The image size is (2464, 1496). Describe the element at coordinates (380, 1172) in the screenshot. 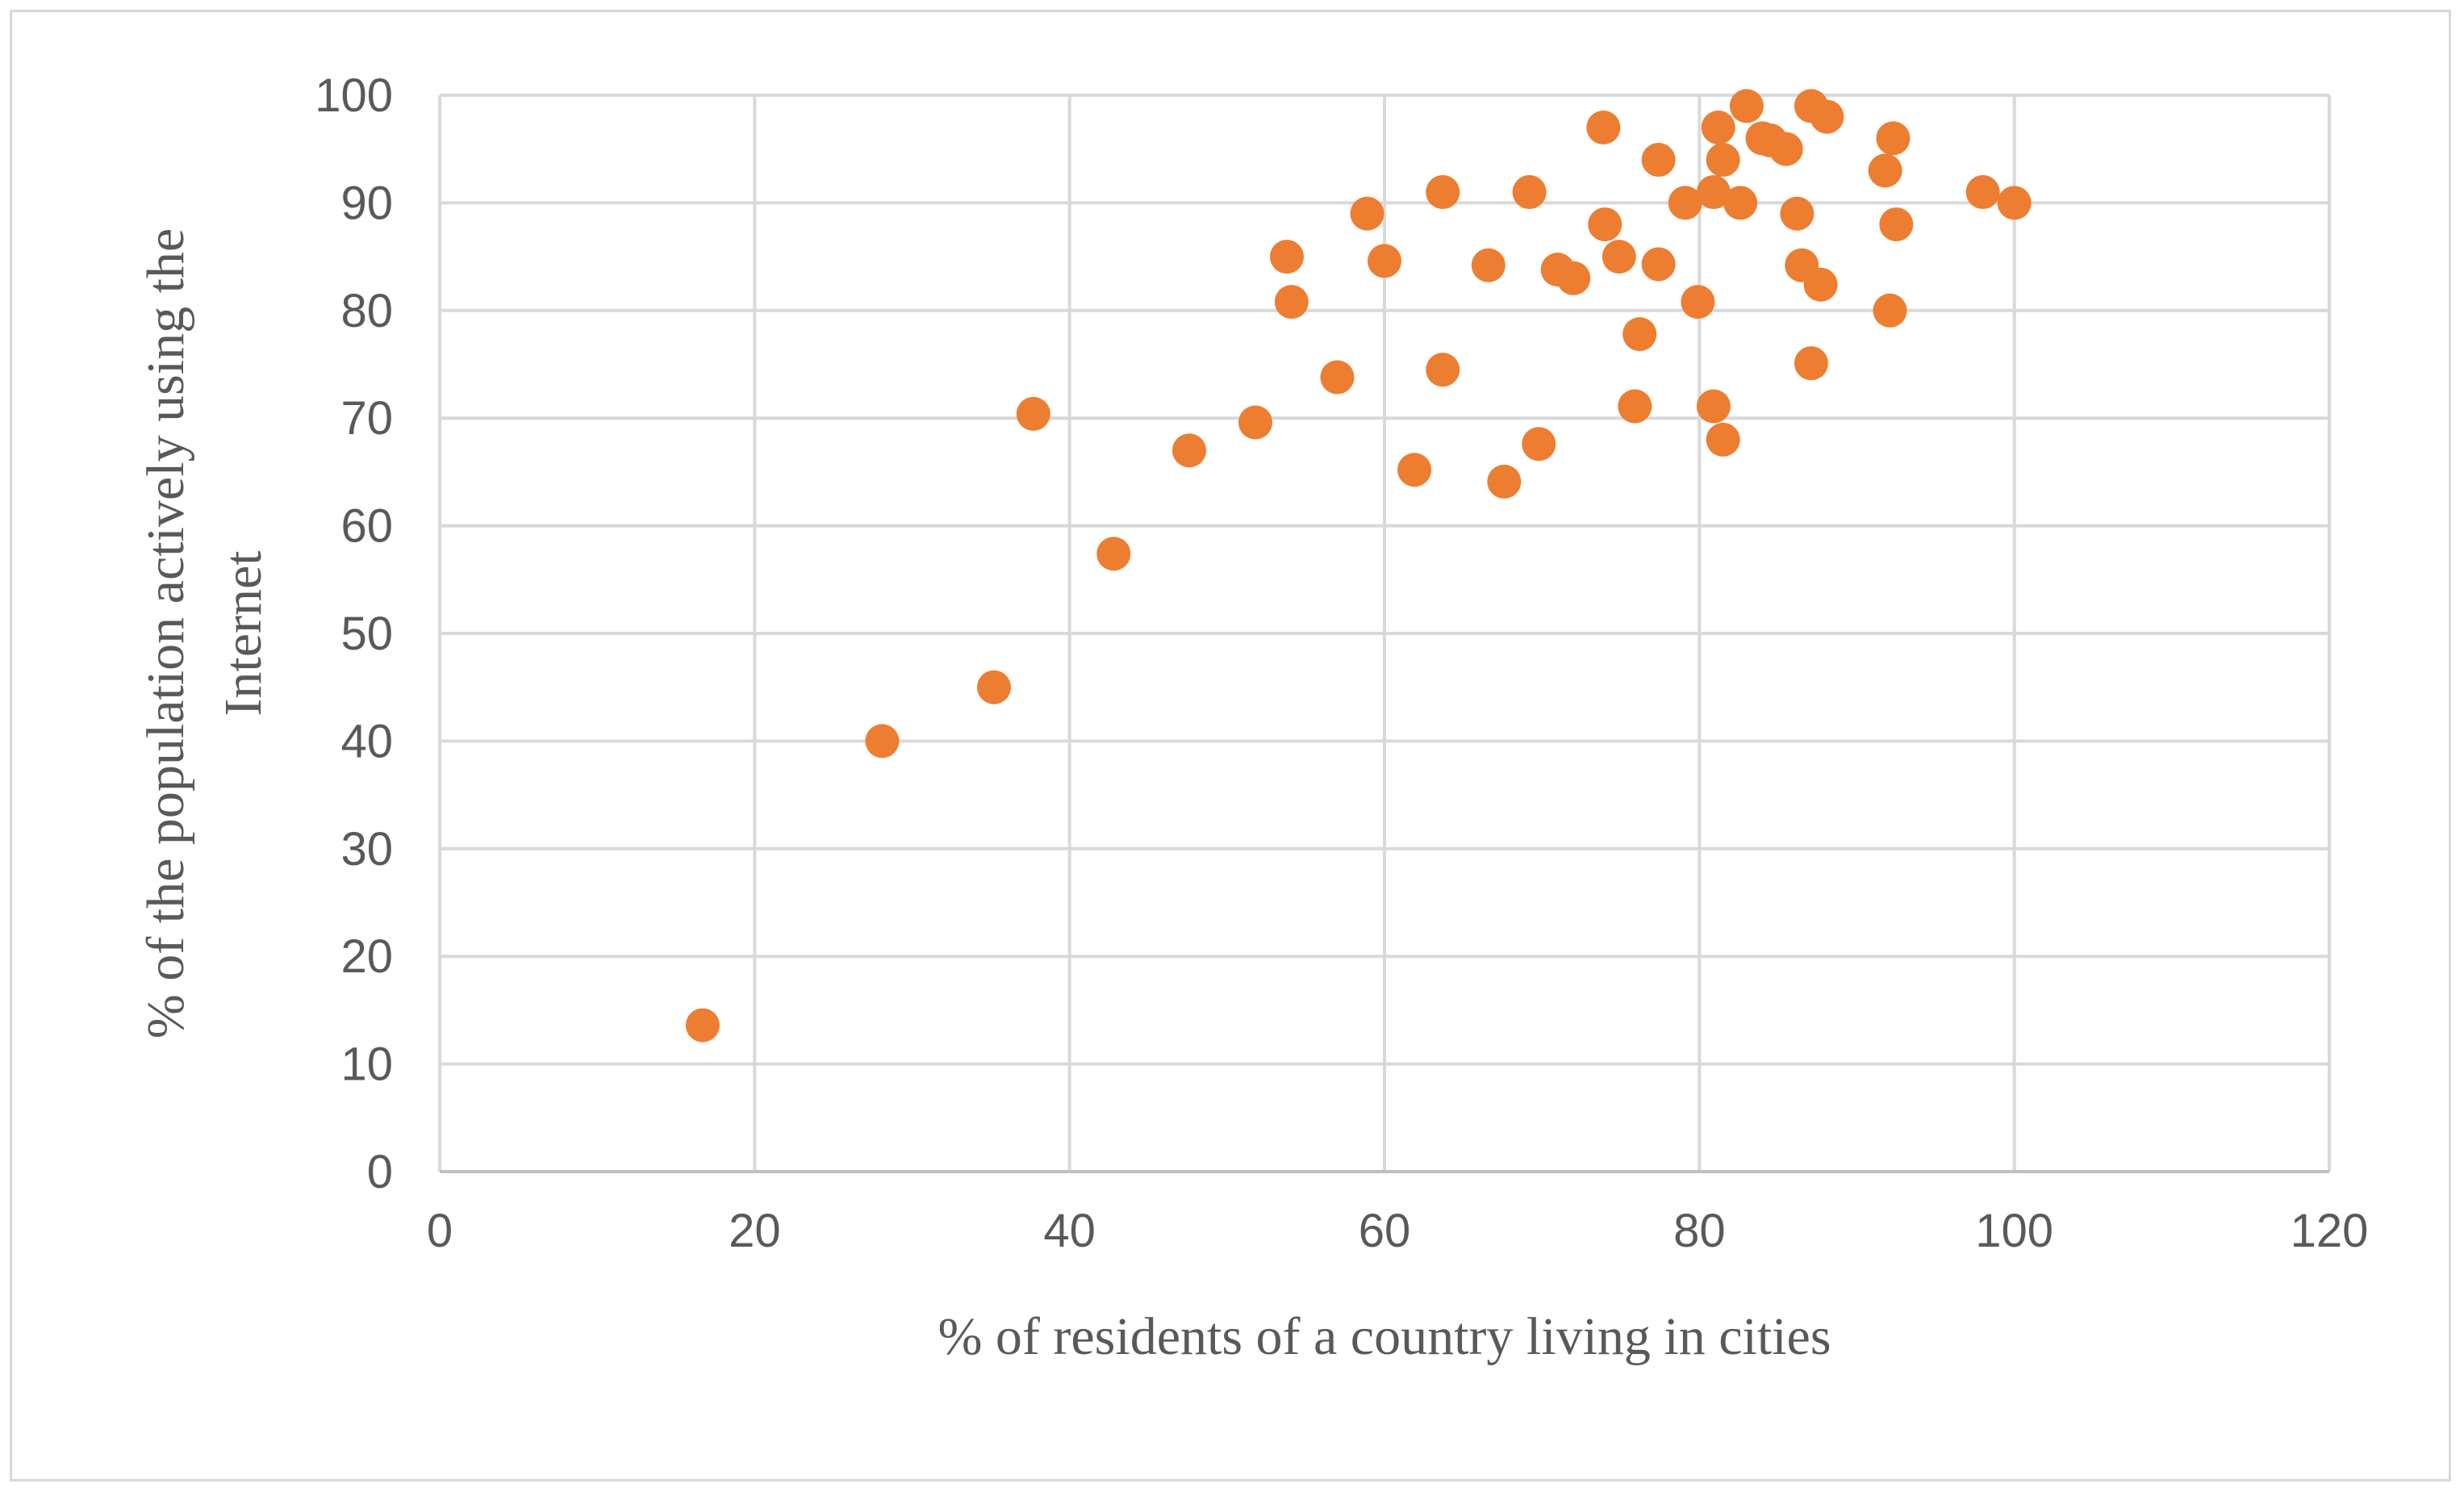

I see `y-tick-label: 0` at that location.